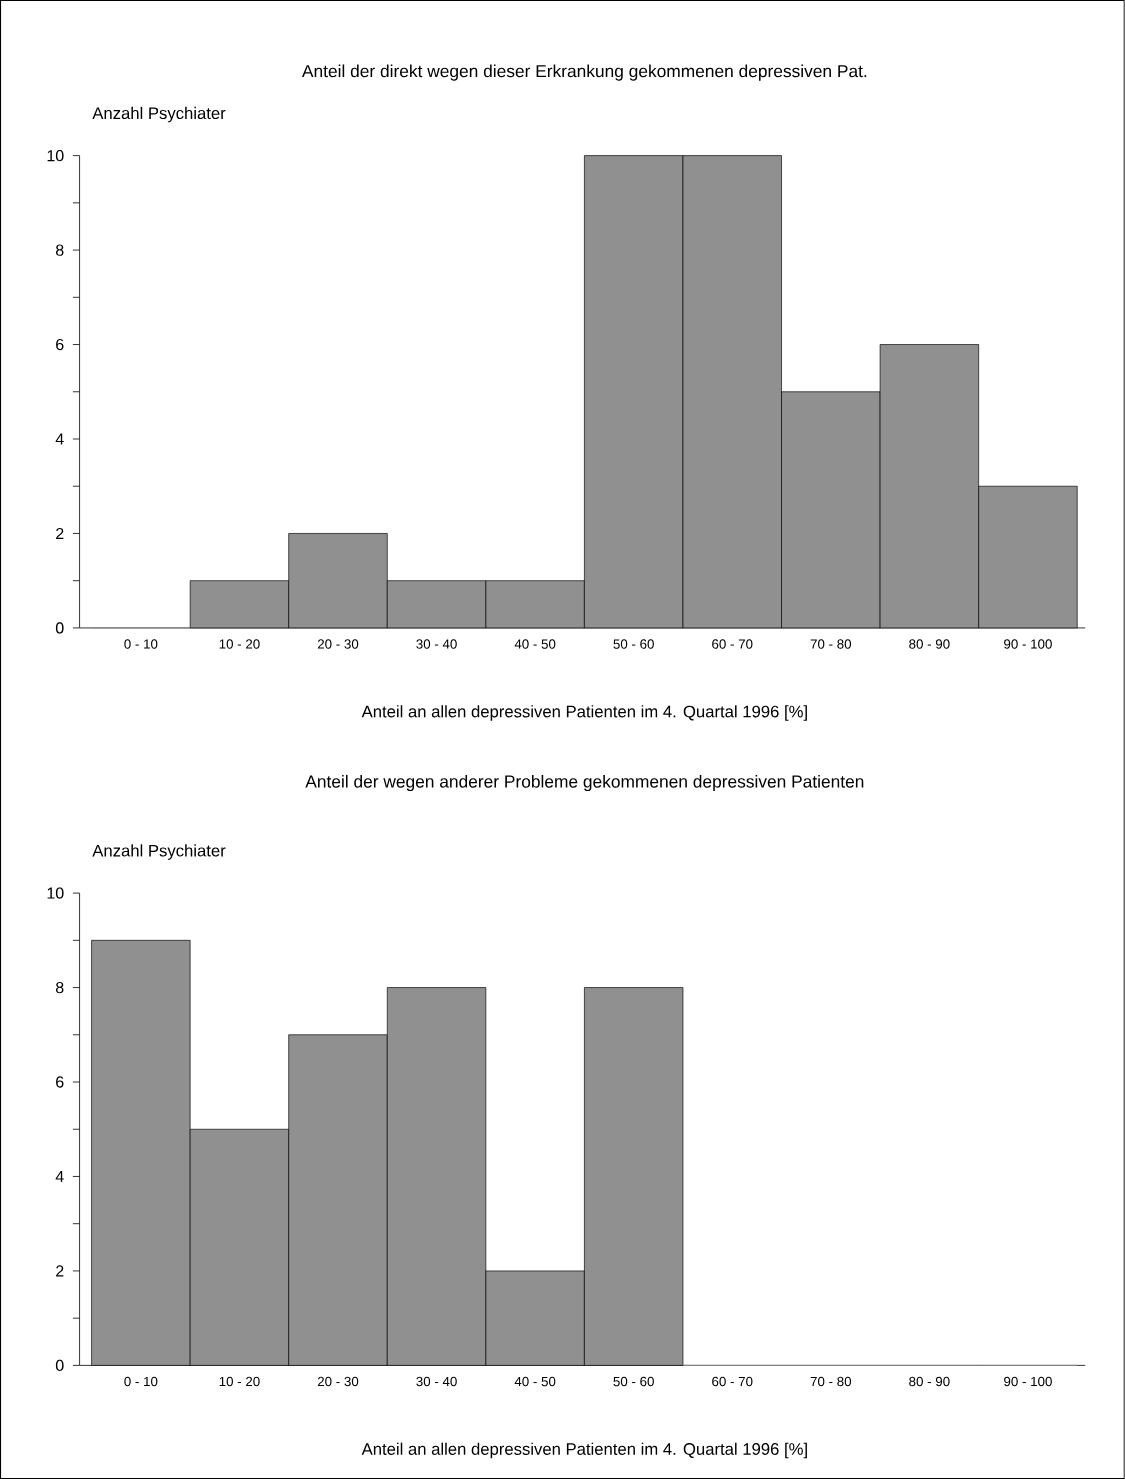 The width and height of the screenshot is (1125, 1479). Describe the element at coordinates (584, 783) in the screenshot. I see `chart-title: Anteil der wegen anderer Probleme gekommenen depressiven Patienten` at that location.